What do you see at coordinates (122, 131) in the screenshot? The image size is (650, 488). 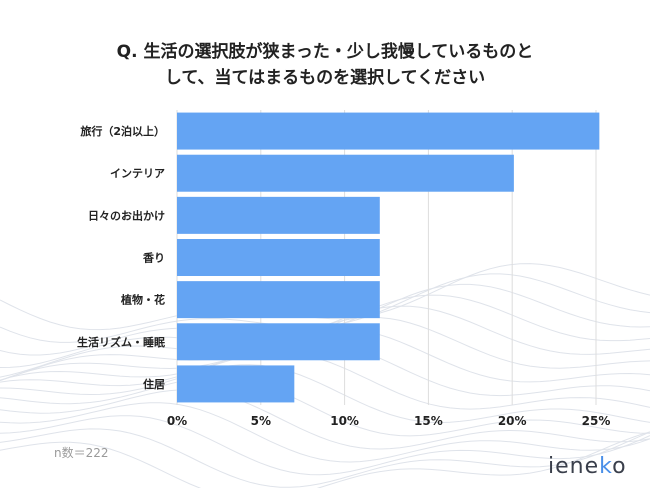 I see `category-label: 旅行（2泊以上）` at bounding box center [122, 131].